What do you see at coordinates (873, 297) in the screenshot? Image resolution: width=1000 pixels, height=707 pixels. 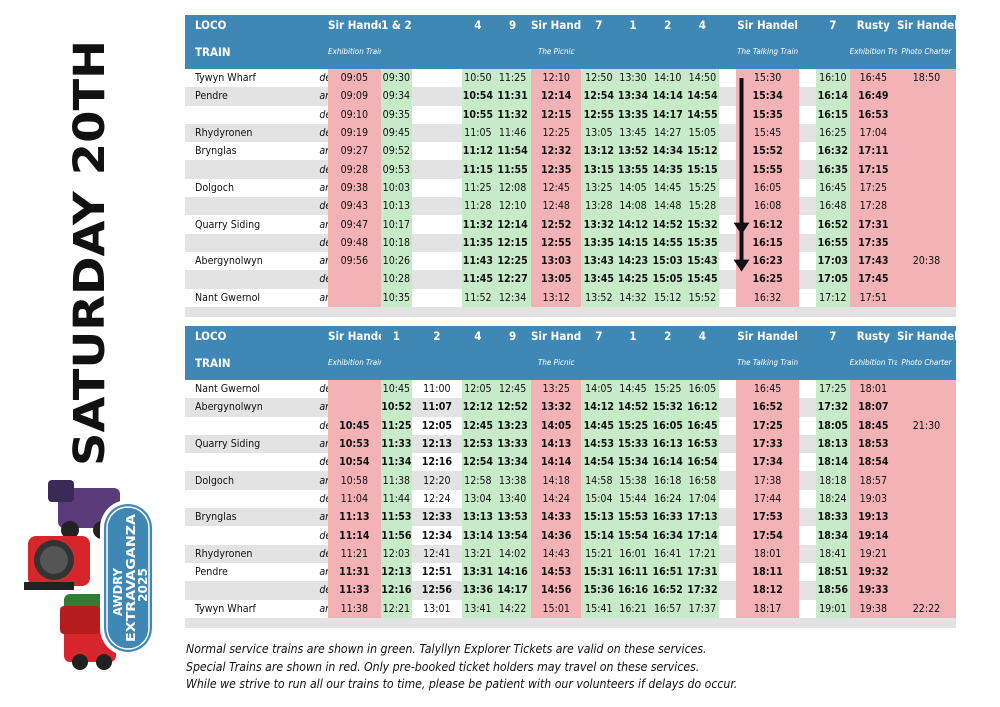 I see `departure-time: 17:51` at bounding box center [873, 297].